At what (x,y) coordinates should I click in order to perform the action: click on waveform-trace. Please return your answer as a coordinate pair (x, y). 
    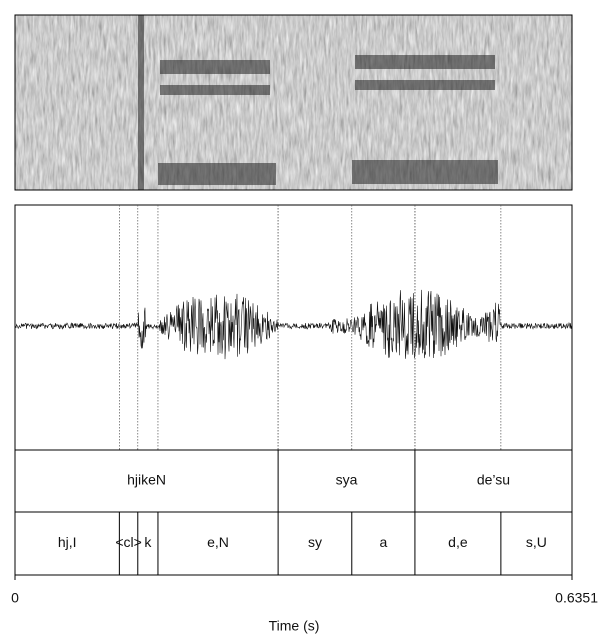
    Looking at the image, I should click on (293, 324).